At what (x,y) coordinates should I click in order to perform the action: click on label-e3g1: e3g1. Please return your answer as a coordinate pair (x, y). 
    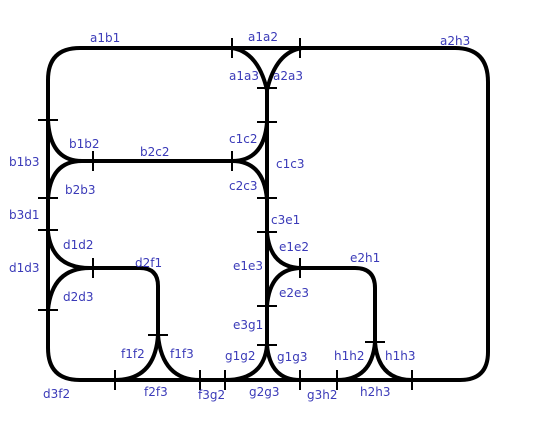
    Looking at the image, I should click on (248, 325).